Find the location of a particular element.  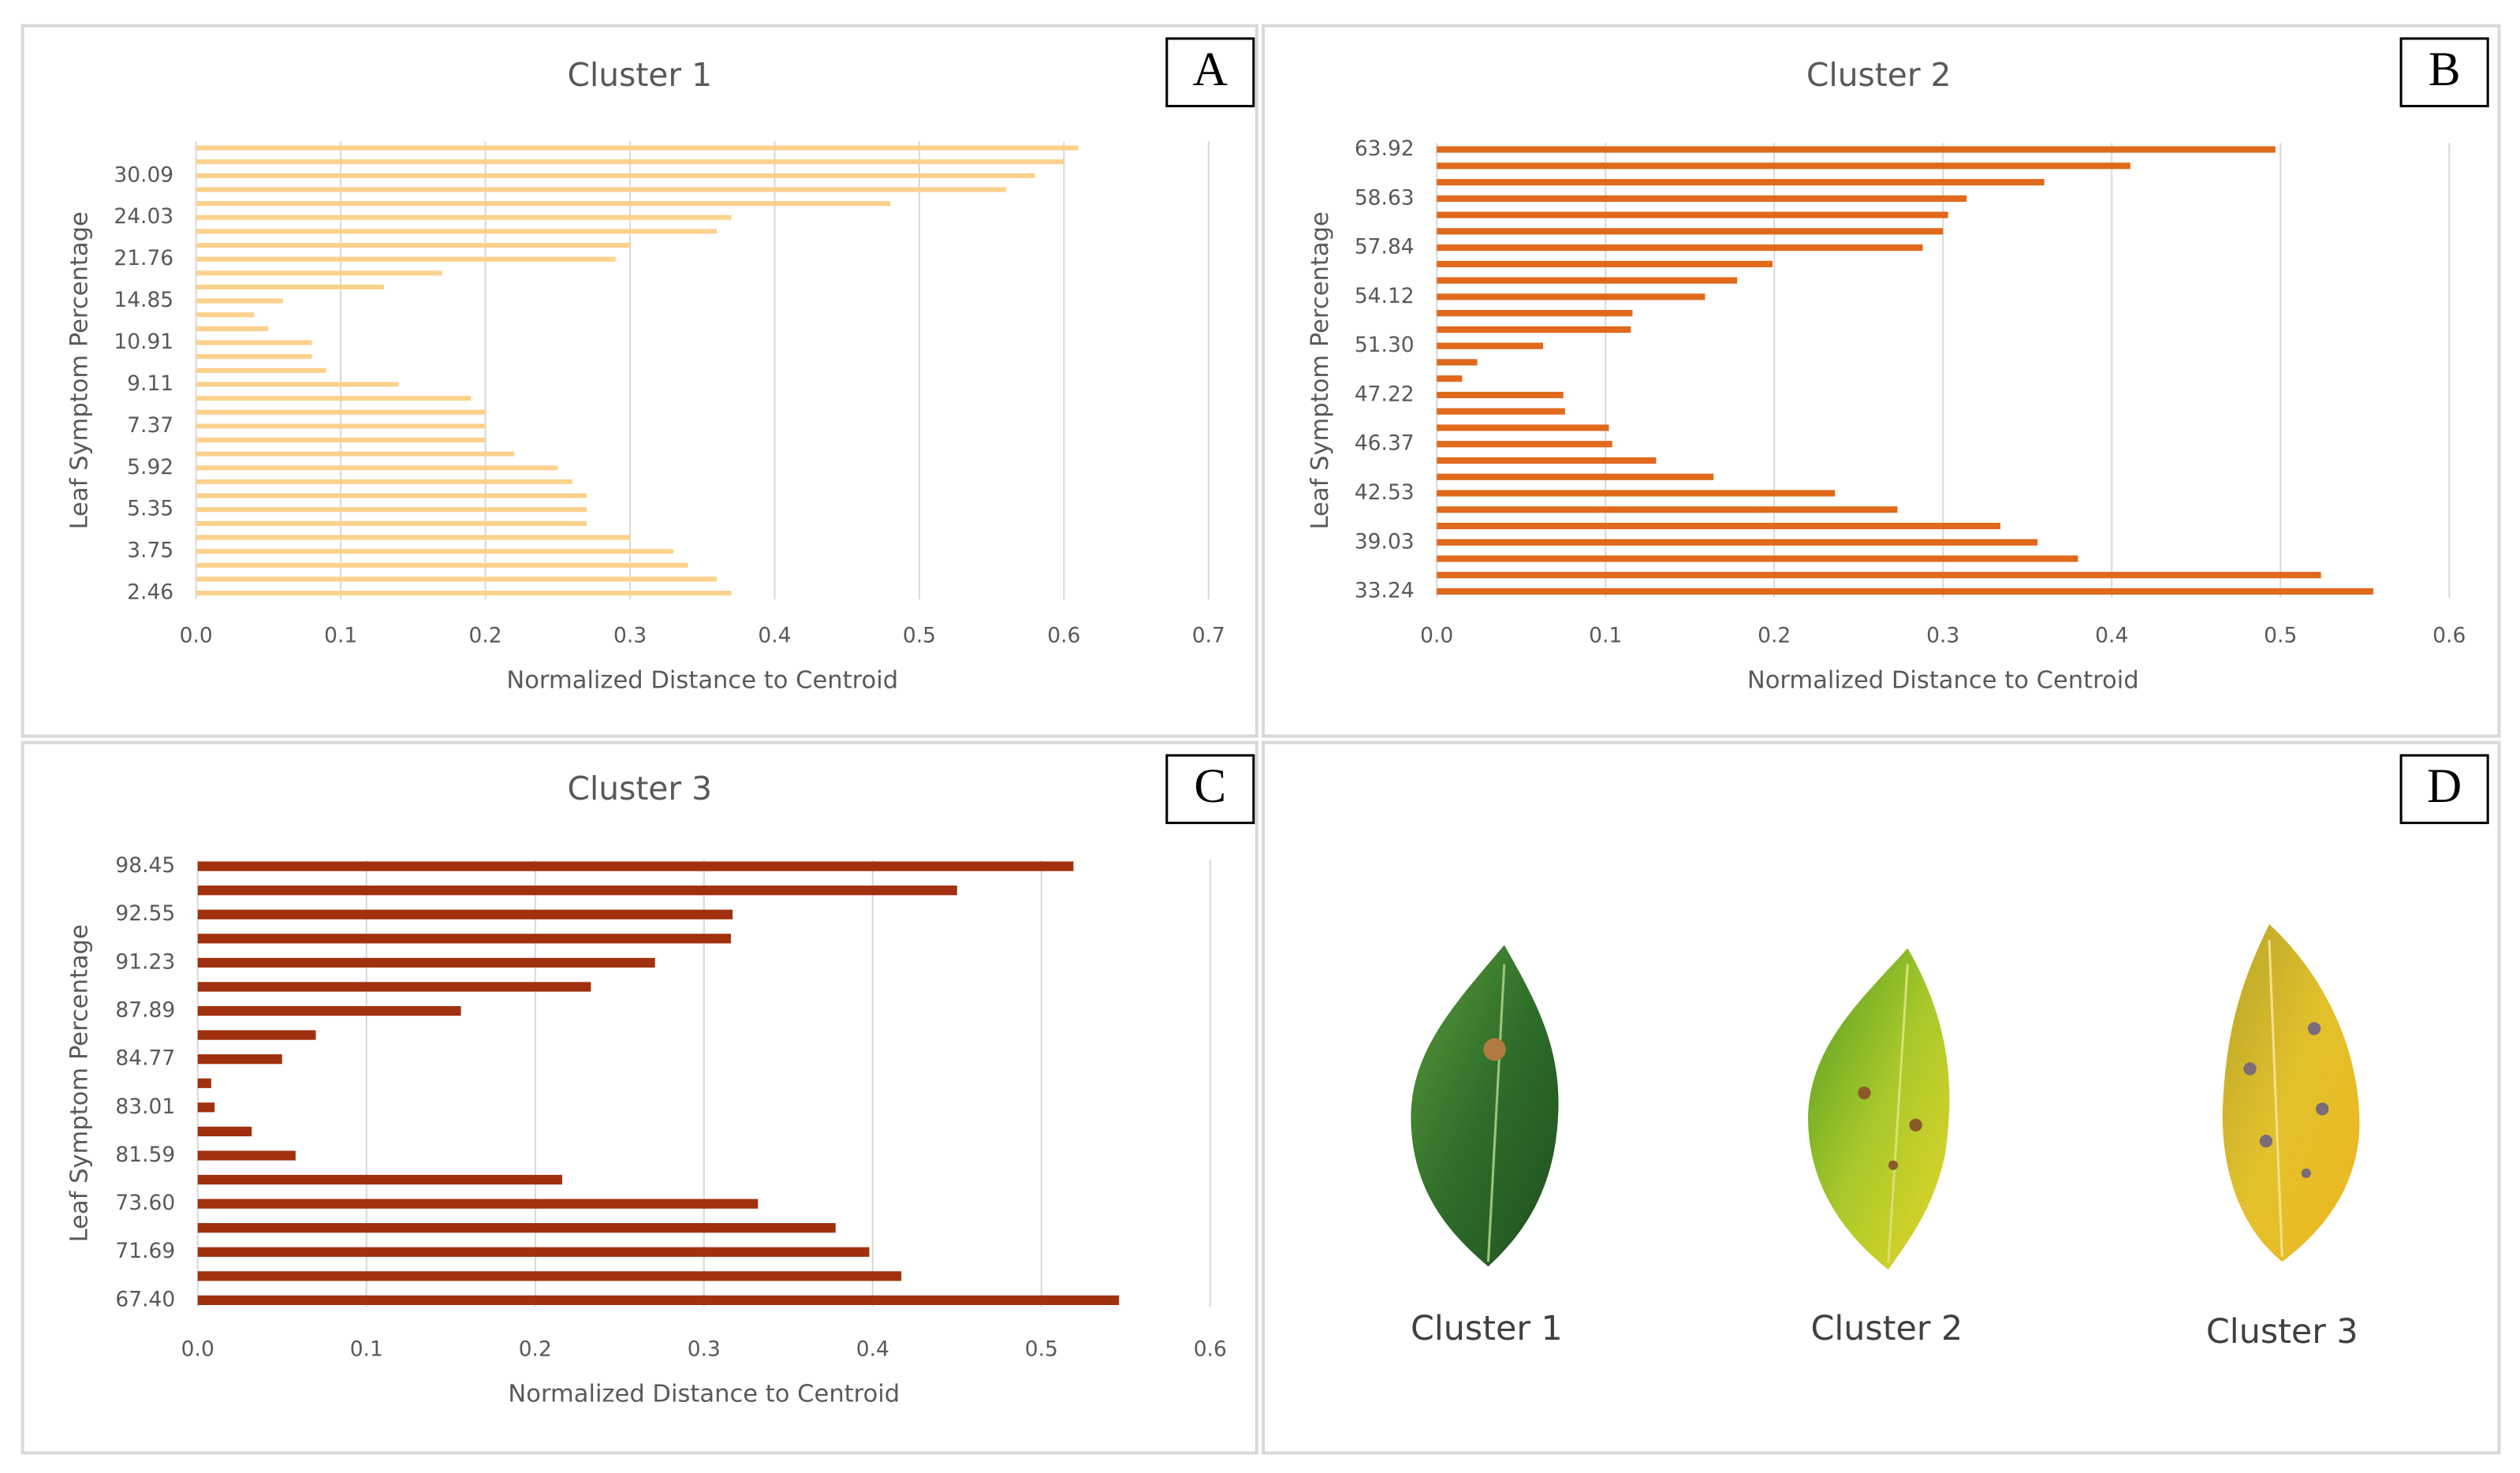

leaf-label: Cluster 2 is located at coordinates (1887, 1328).